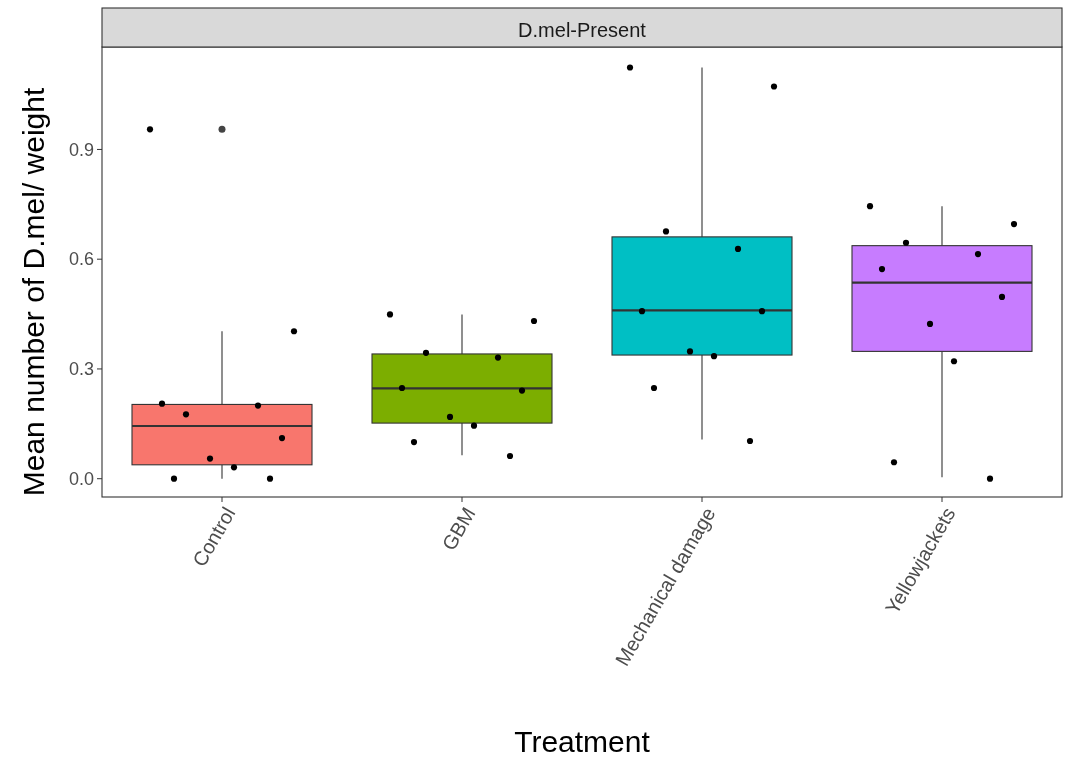 Image resolution: width=1069 pixels, height=759 pixels. What do you see at coordinates (33, 292) in the screenshot?
I see `y-axis-title: Mean number of D.mel/ weight` at bounding box center [33, 292].